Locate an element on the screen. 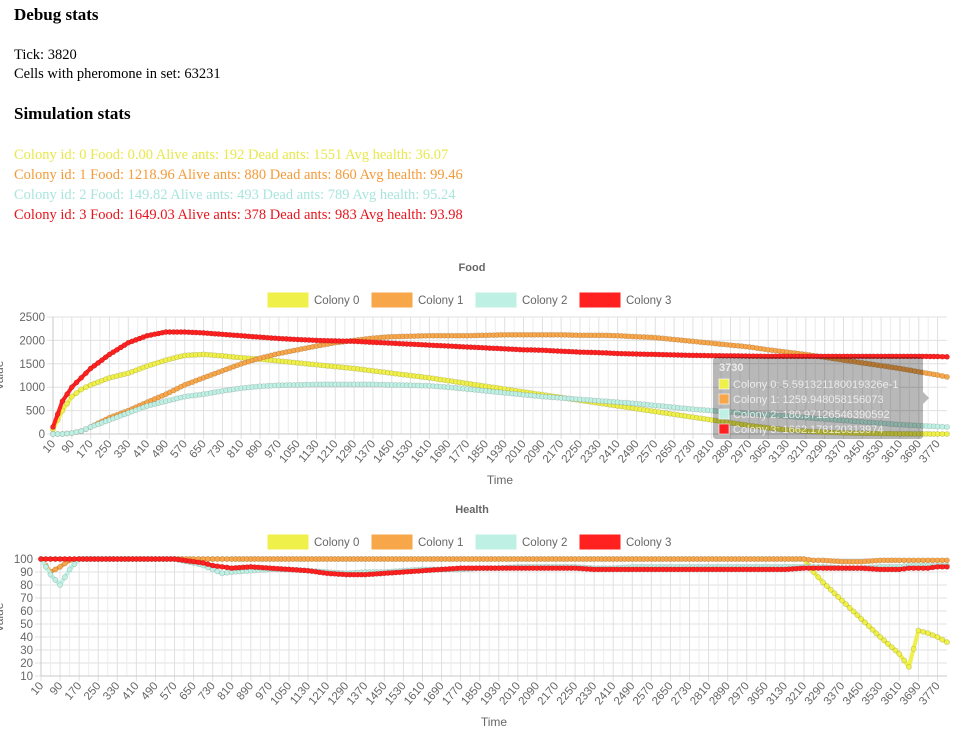 The image size is (954, 742). x-tick-label: 3130 is located at coordinates (778, 693).